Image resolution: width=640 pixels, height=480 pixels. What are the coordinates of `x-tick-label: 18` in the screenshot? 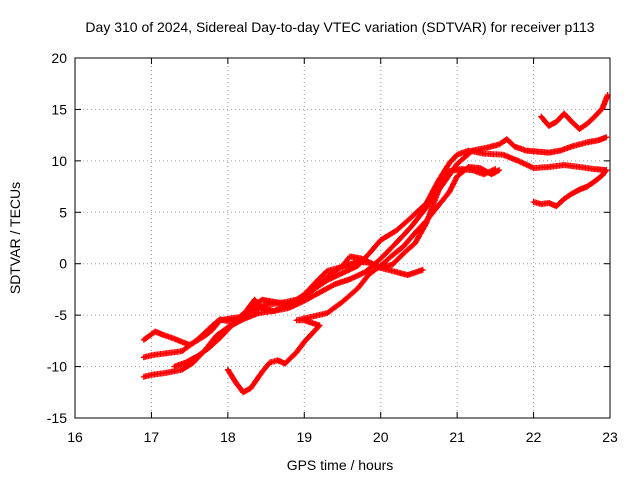 It's located at (228, 437).